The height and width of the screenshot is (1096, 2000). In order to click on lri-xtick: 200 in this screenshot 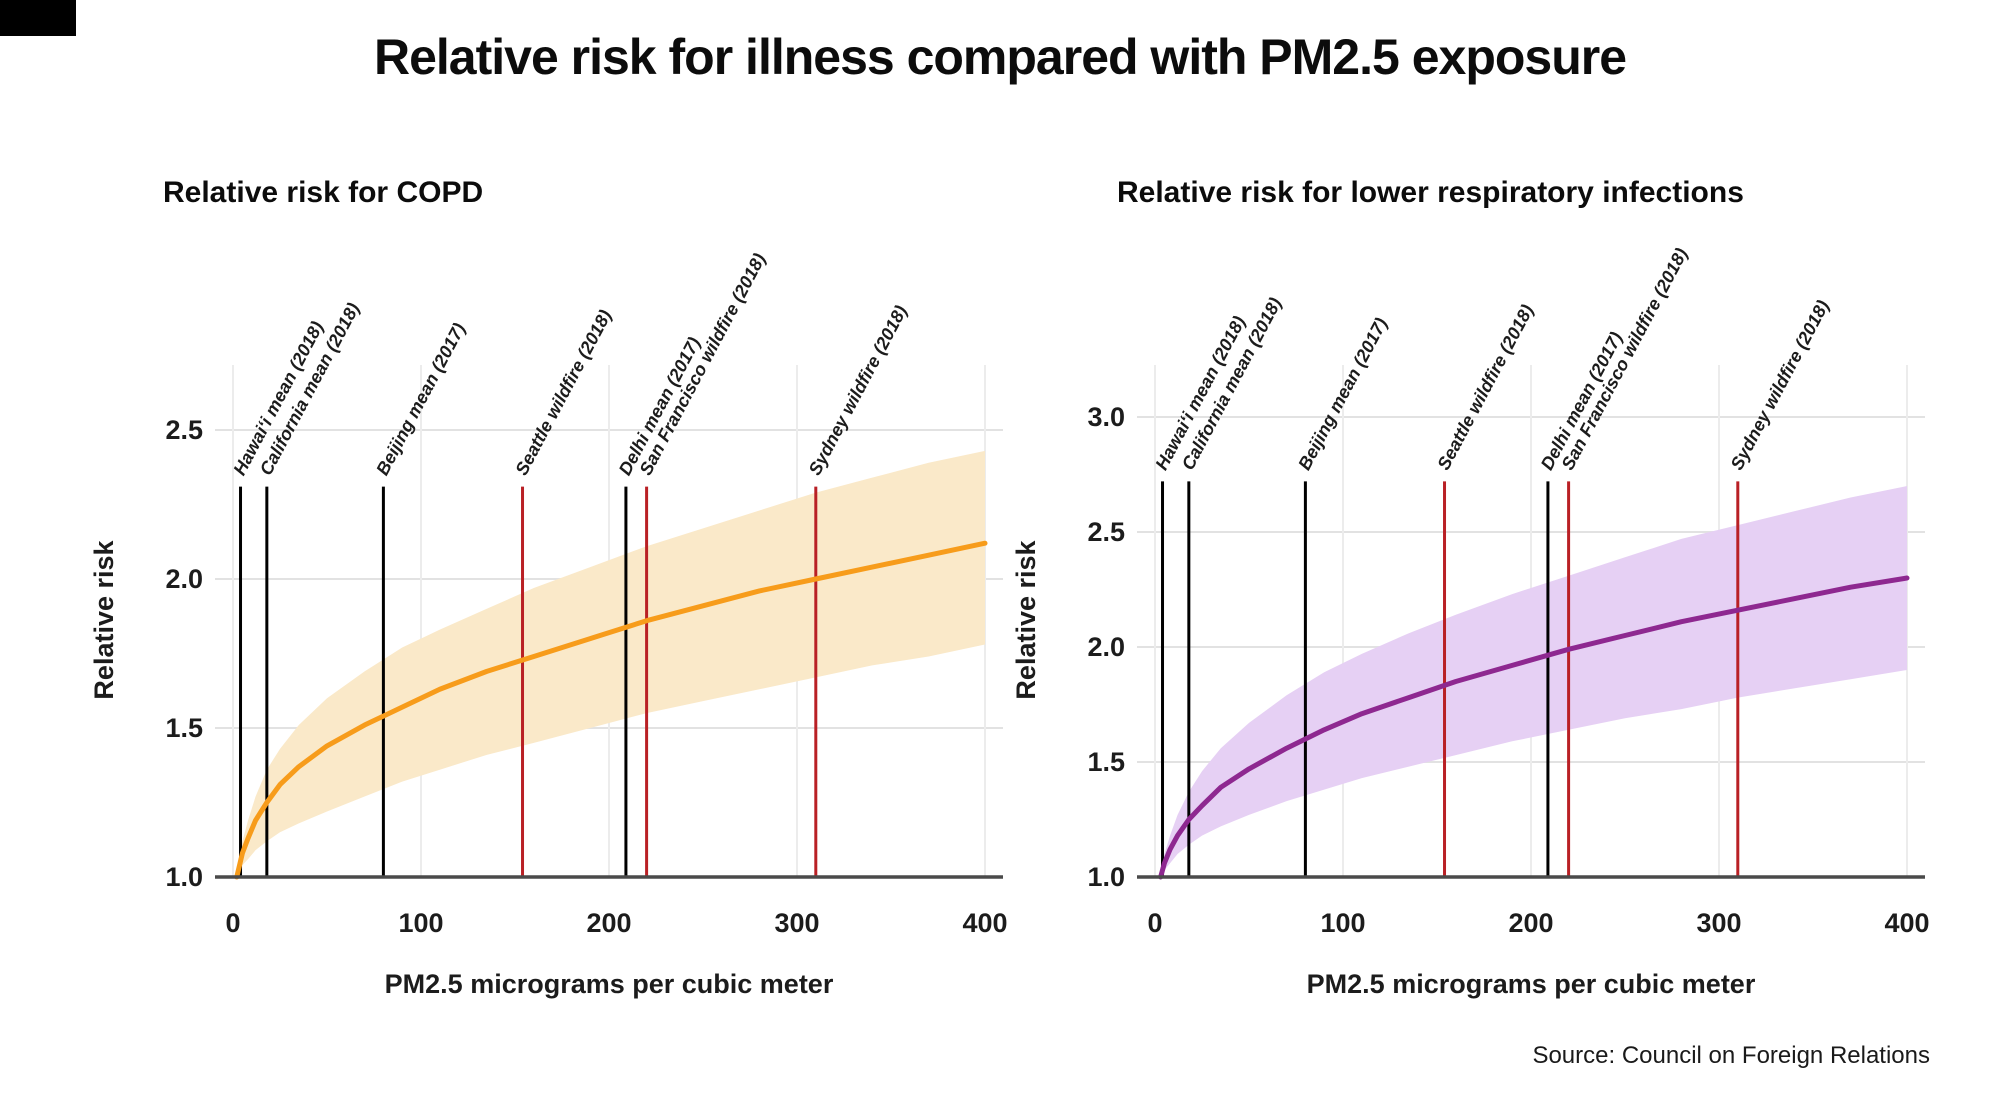, I will do `click(1530, 923)`.